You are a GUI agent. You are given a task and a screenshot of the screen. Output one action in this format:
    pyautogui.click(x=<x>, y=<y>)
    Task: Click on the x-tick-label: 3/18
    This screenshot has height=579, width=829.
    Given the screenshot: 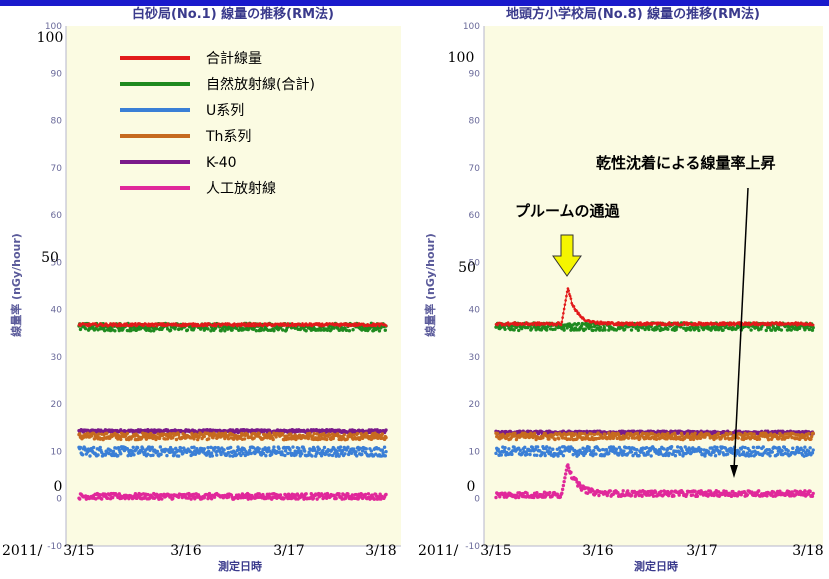 What is the action you would take?
    pyautogui.click(x=380, y=551)
    